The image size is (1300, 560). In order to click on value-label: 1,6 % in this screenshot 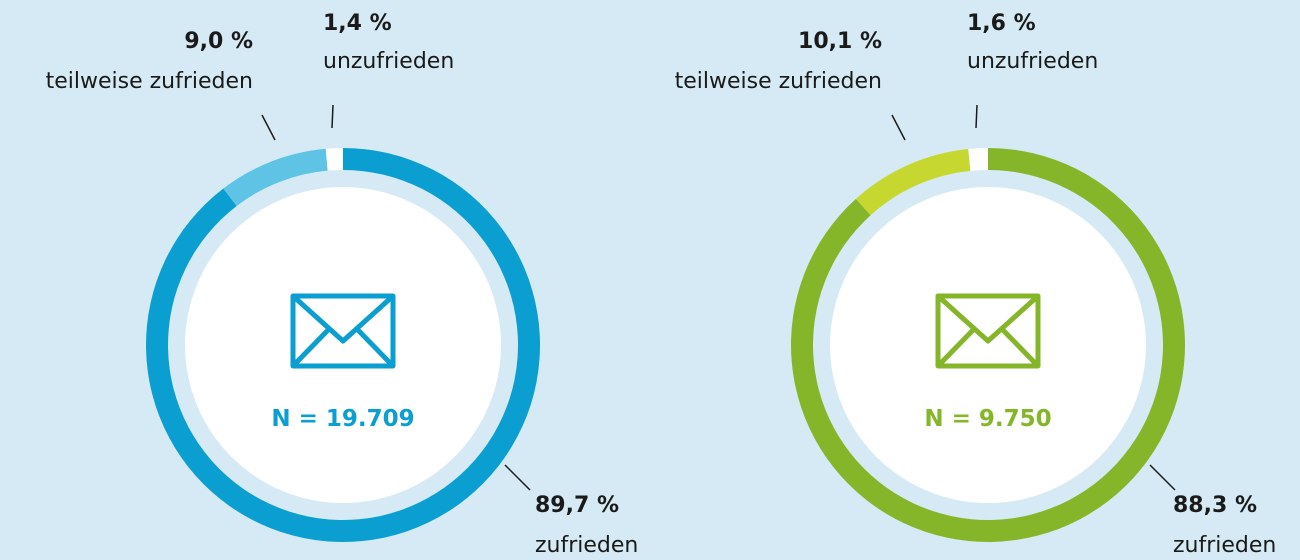, I will do `click(1001, 23)`.